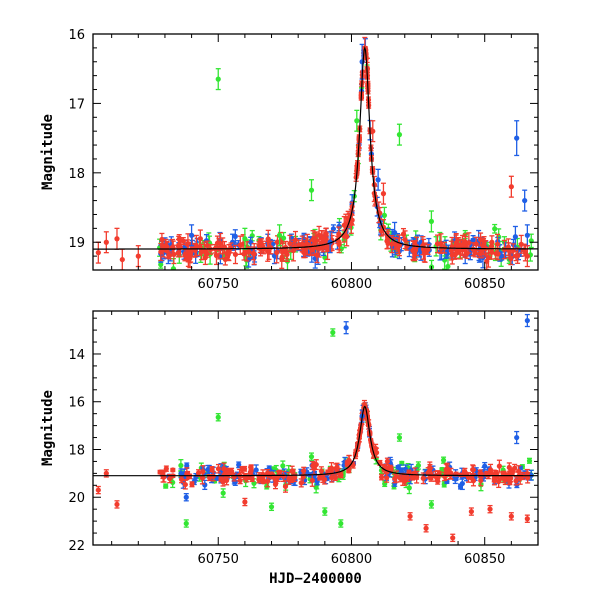 This screenshot has height=600, width=600. What do you see at coordinates (76, 546) in the screenshot?
I see `y-tick-label: 22` at bounding box center [76, 546].